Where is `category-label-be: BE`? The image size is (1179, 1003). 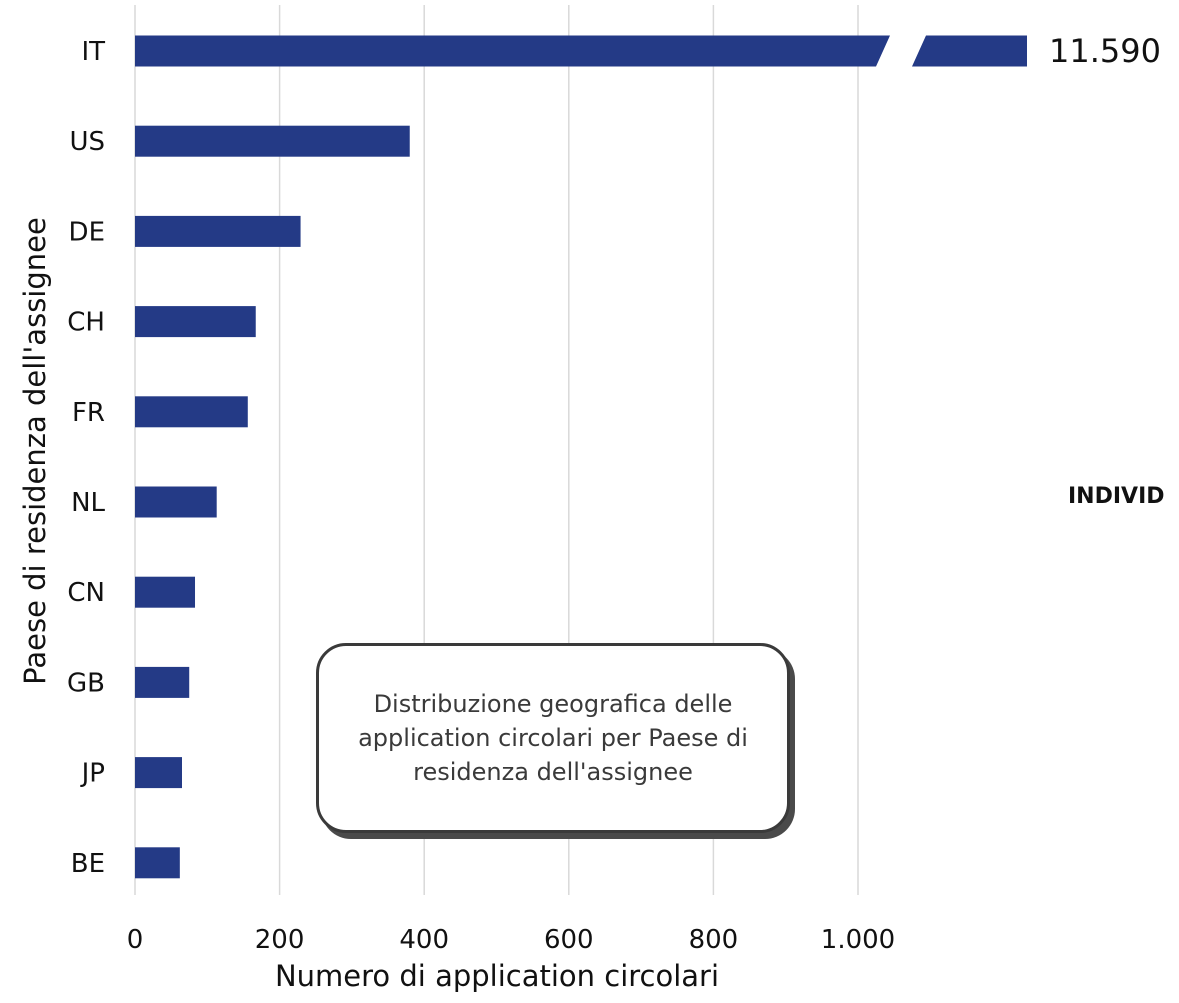 category-label-be: BE is located at coordinates (88, 864).